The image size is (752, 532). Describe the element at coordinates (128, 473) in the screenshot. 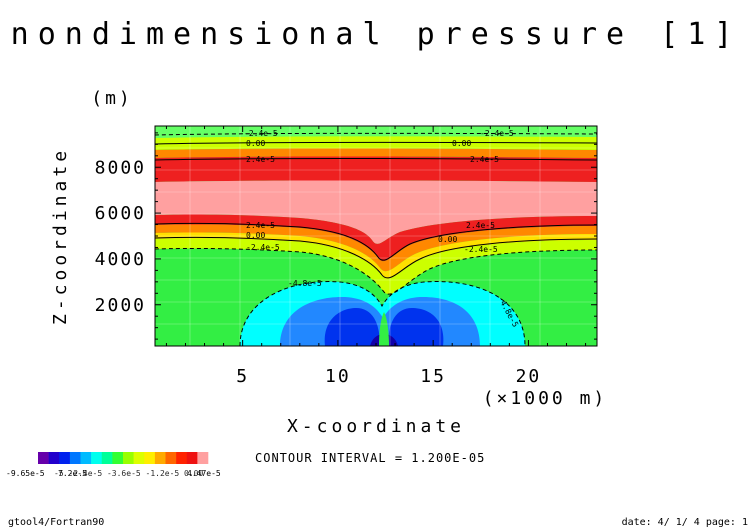

I see `colorbar-overlap-labels: -5 -2.4e-5 -3.6e-5 -1.2e-5 0.00` at that location.